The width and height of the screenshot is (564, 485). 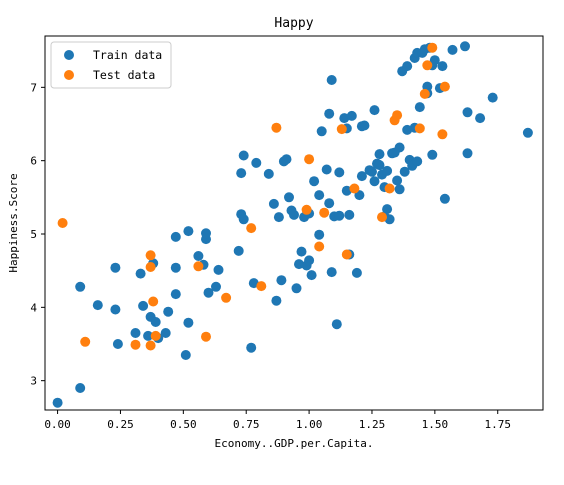 I want to click on x-tick-label: 1.50, so click(x=435, y=424).